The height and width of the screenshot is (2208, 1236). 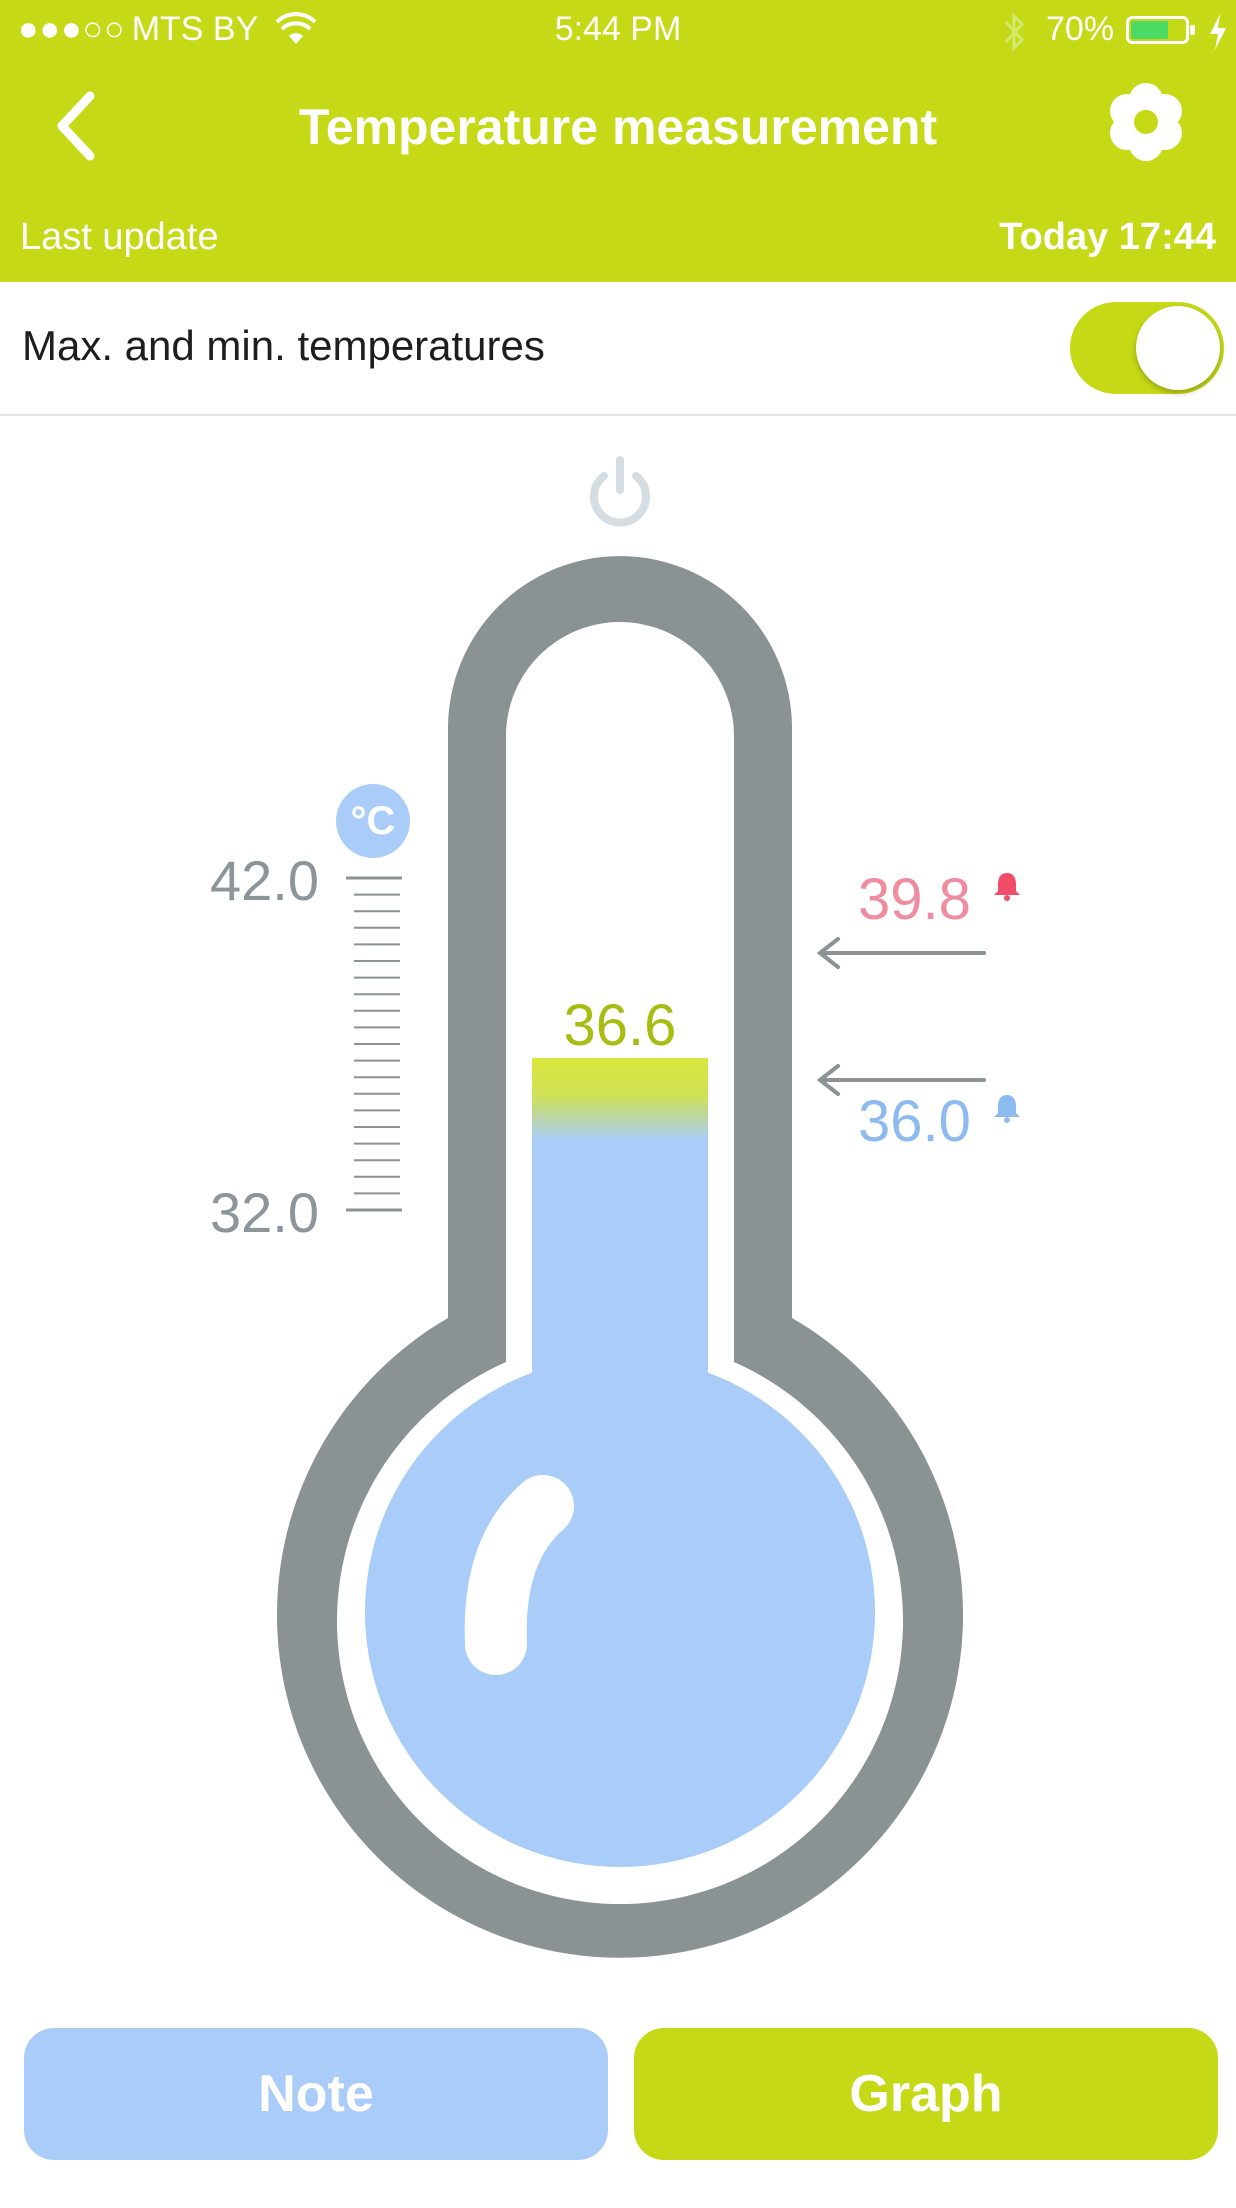 What do you see at coordinates (1218, 32) in the screenshot?
I see `charging-icon` at bounding box center [1218, 32].